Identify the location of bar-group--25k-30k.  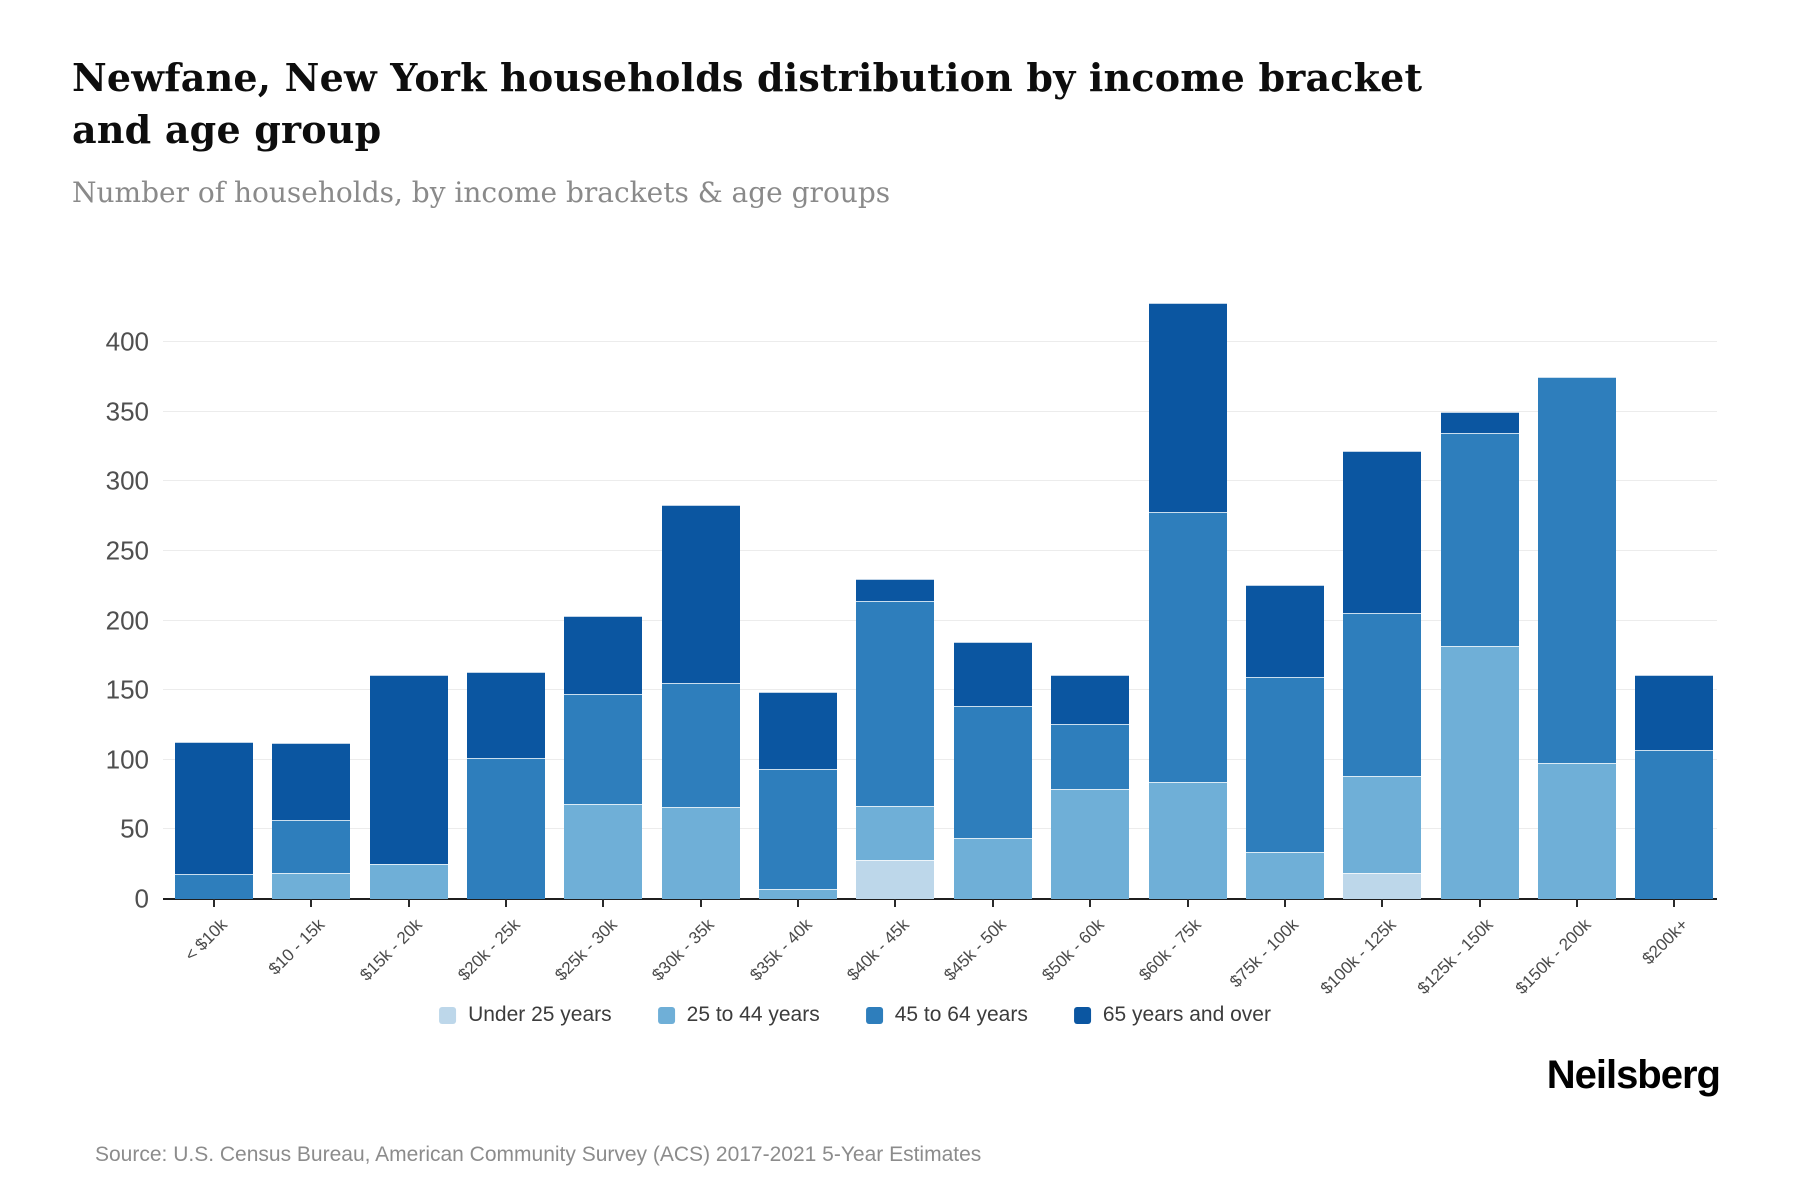
(603, 757).